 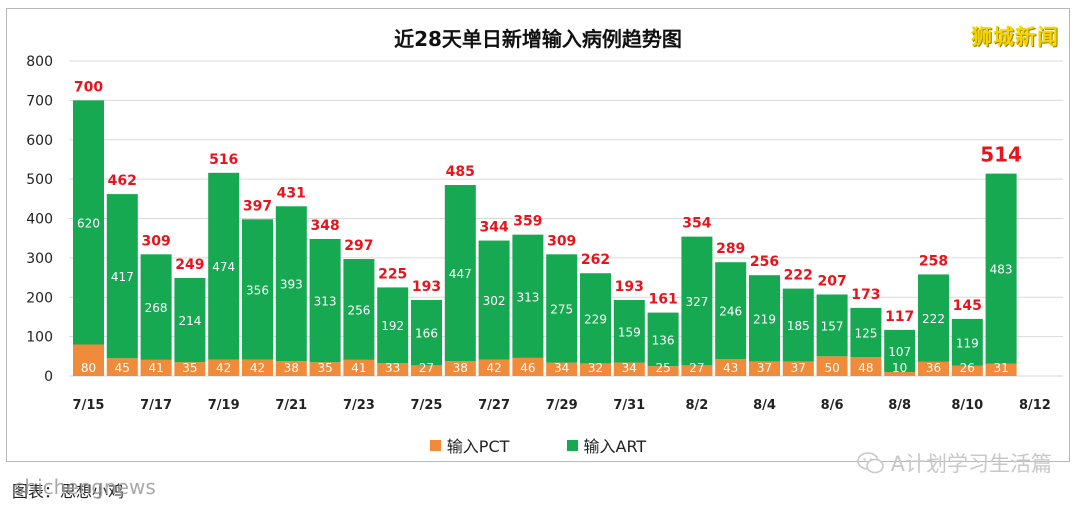 I want to click on data-label-art: 219, so click(x=764, y=319).